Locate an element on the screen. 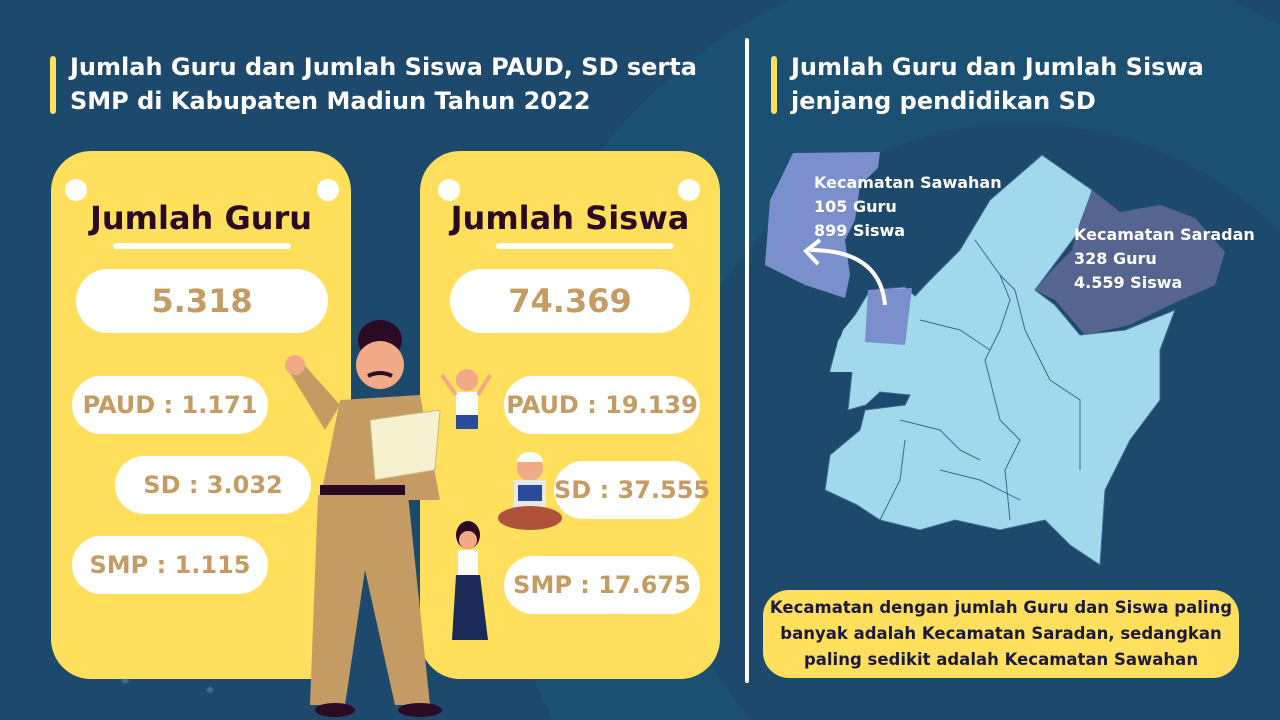 Image resolution: width=1280 pixels, height=720 pixels. student-girl-illustration is located at coordinates (470, 580).